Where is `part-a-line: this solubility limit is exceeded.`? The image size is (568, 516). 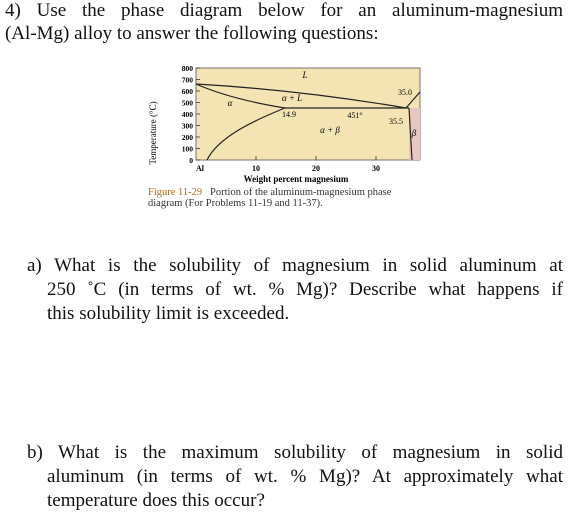
part-a-line: this solubility limit is exceeded. is located at coordinates (168, 313).